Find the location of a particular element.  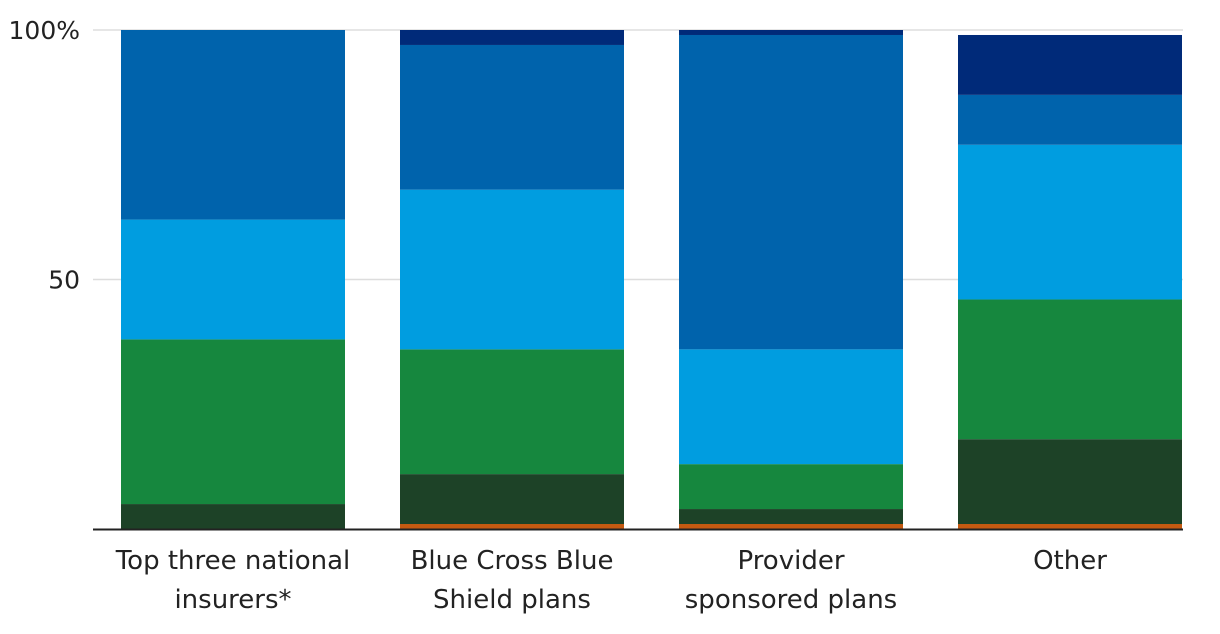

x-tick-label: Other is located at coordinates (1070, 561).